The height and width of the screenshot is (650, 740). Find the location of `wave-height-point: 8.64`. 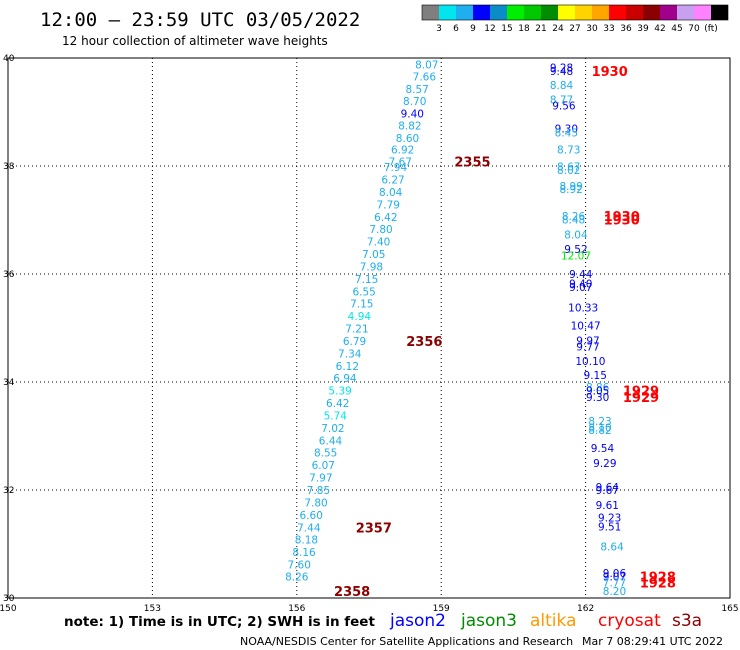

wave-height-point: 8.64 is located at coordinates (612, 548).